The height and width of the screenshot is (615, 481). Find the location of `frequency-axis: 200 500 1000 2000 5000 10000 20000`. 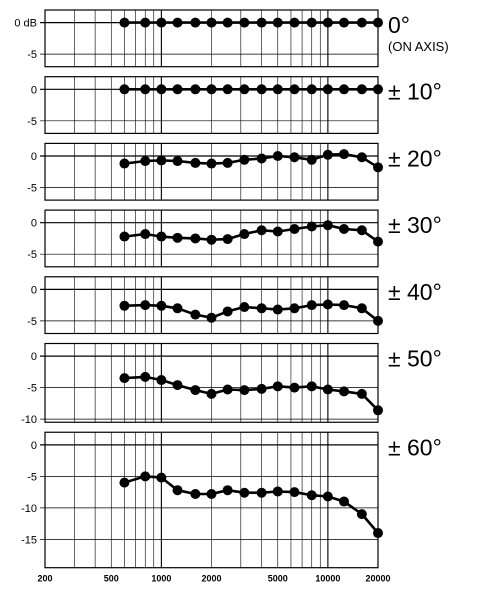

frequency-axis: 200 500 1000 2000 5000 10000 20000 is located at coordinates (213, 579).